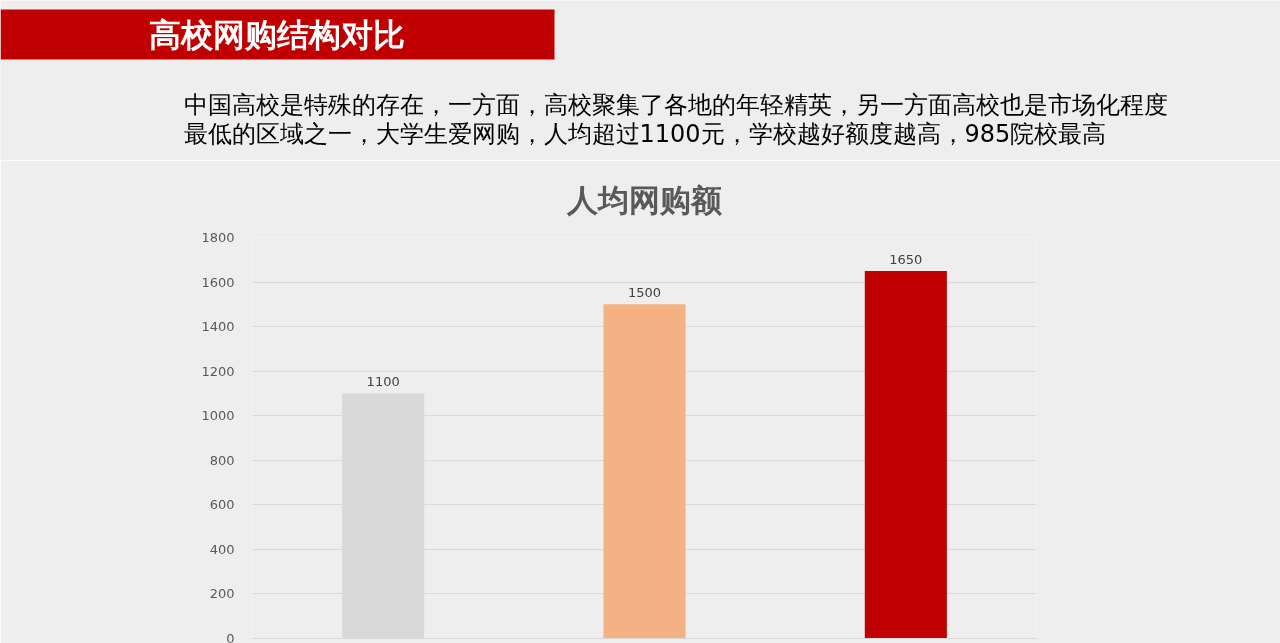 This screenshot has height=643, width=1280. I want to click on data-label: 1650, so click(906, 259).